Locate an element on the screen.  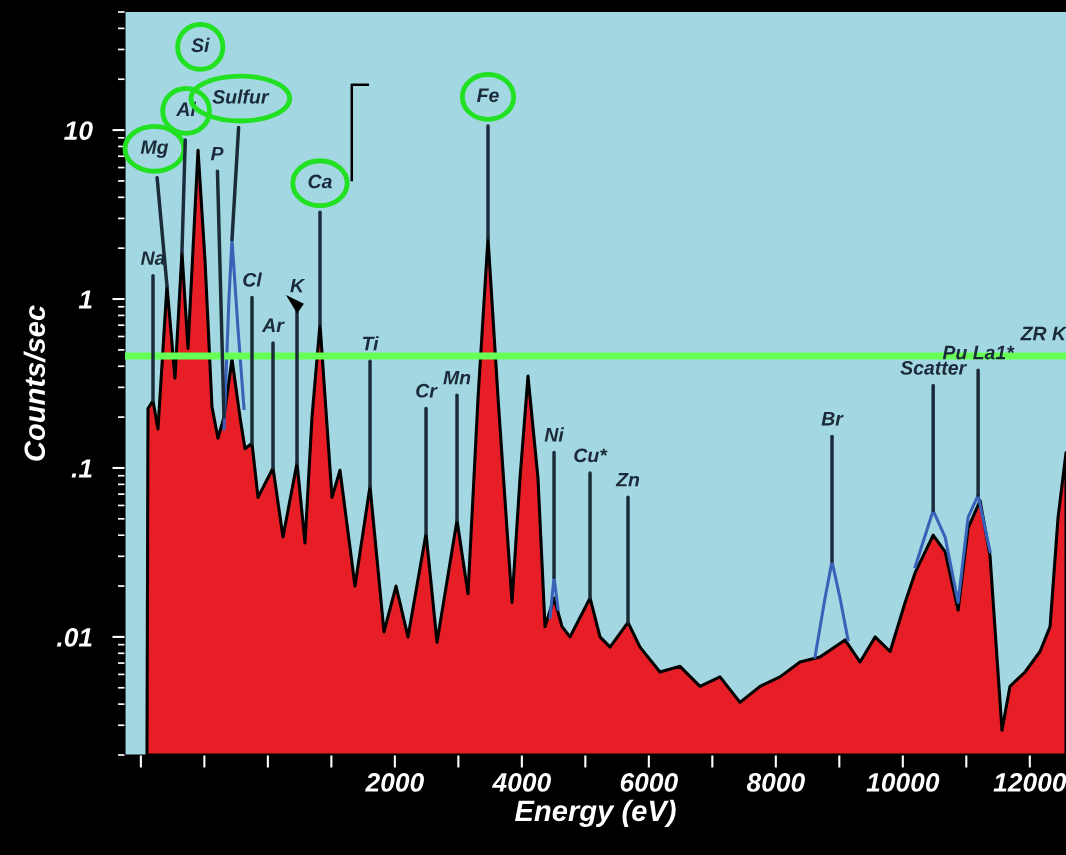
x-tick-label: 8000 is located at coordinates (775, 782).